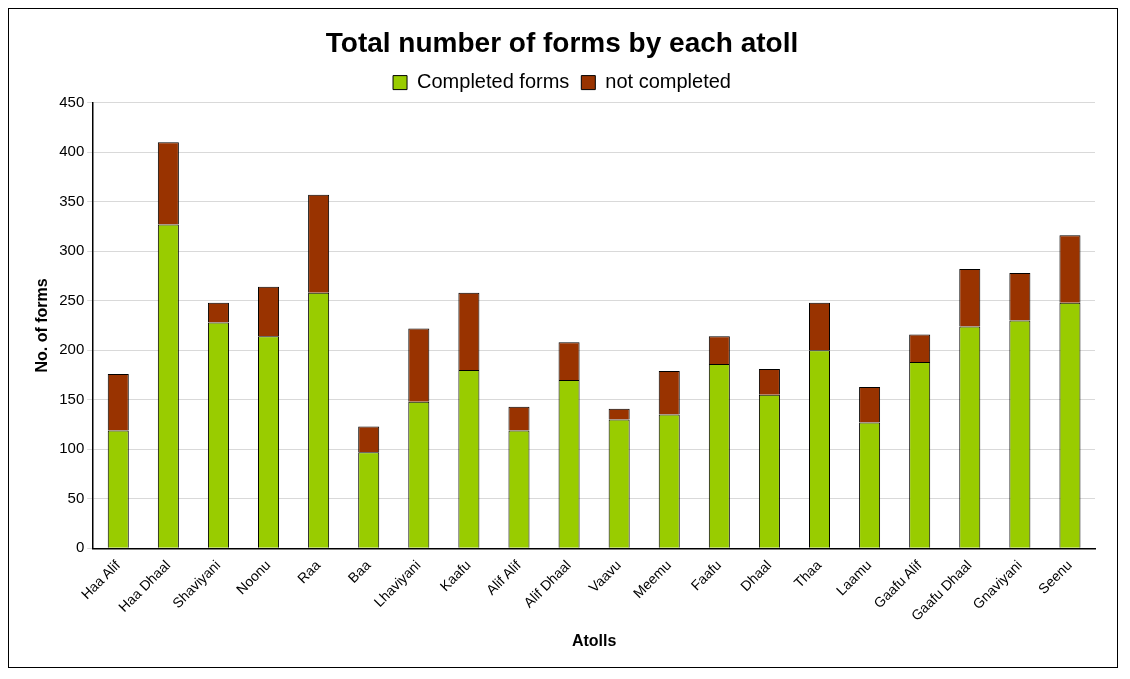 Image resolution: width=1130 pixels, height=679 pixels. I want to click on legend-label: Completed forms, so click(493, 81).